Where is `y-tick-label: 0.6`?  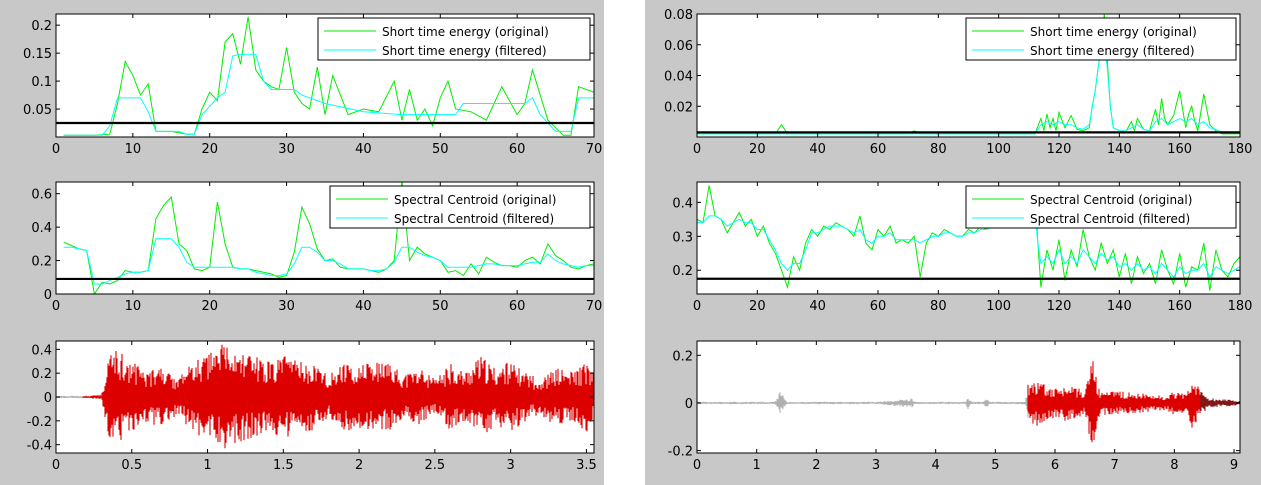
y-tick-label: 0.6 is located at coordinates (41, 195).